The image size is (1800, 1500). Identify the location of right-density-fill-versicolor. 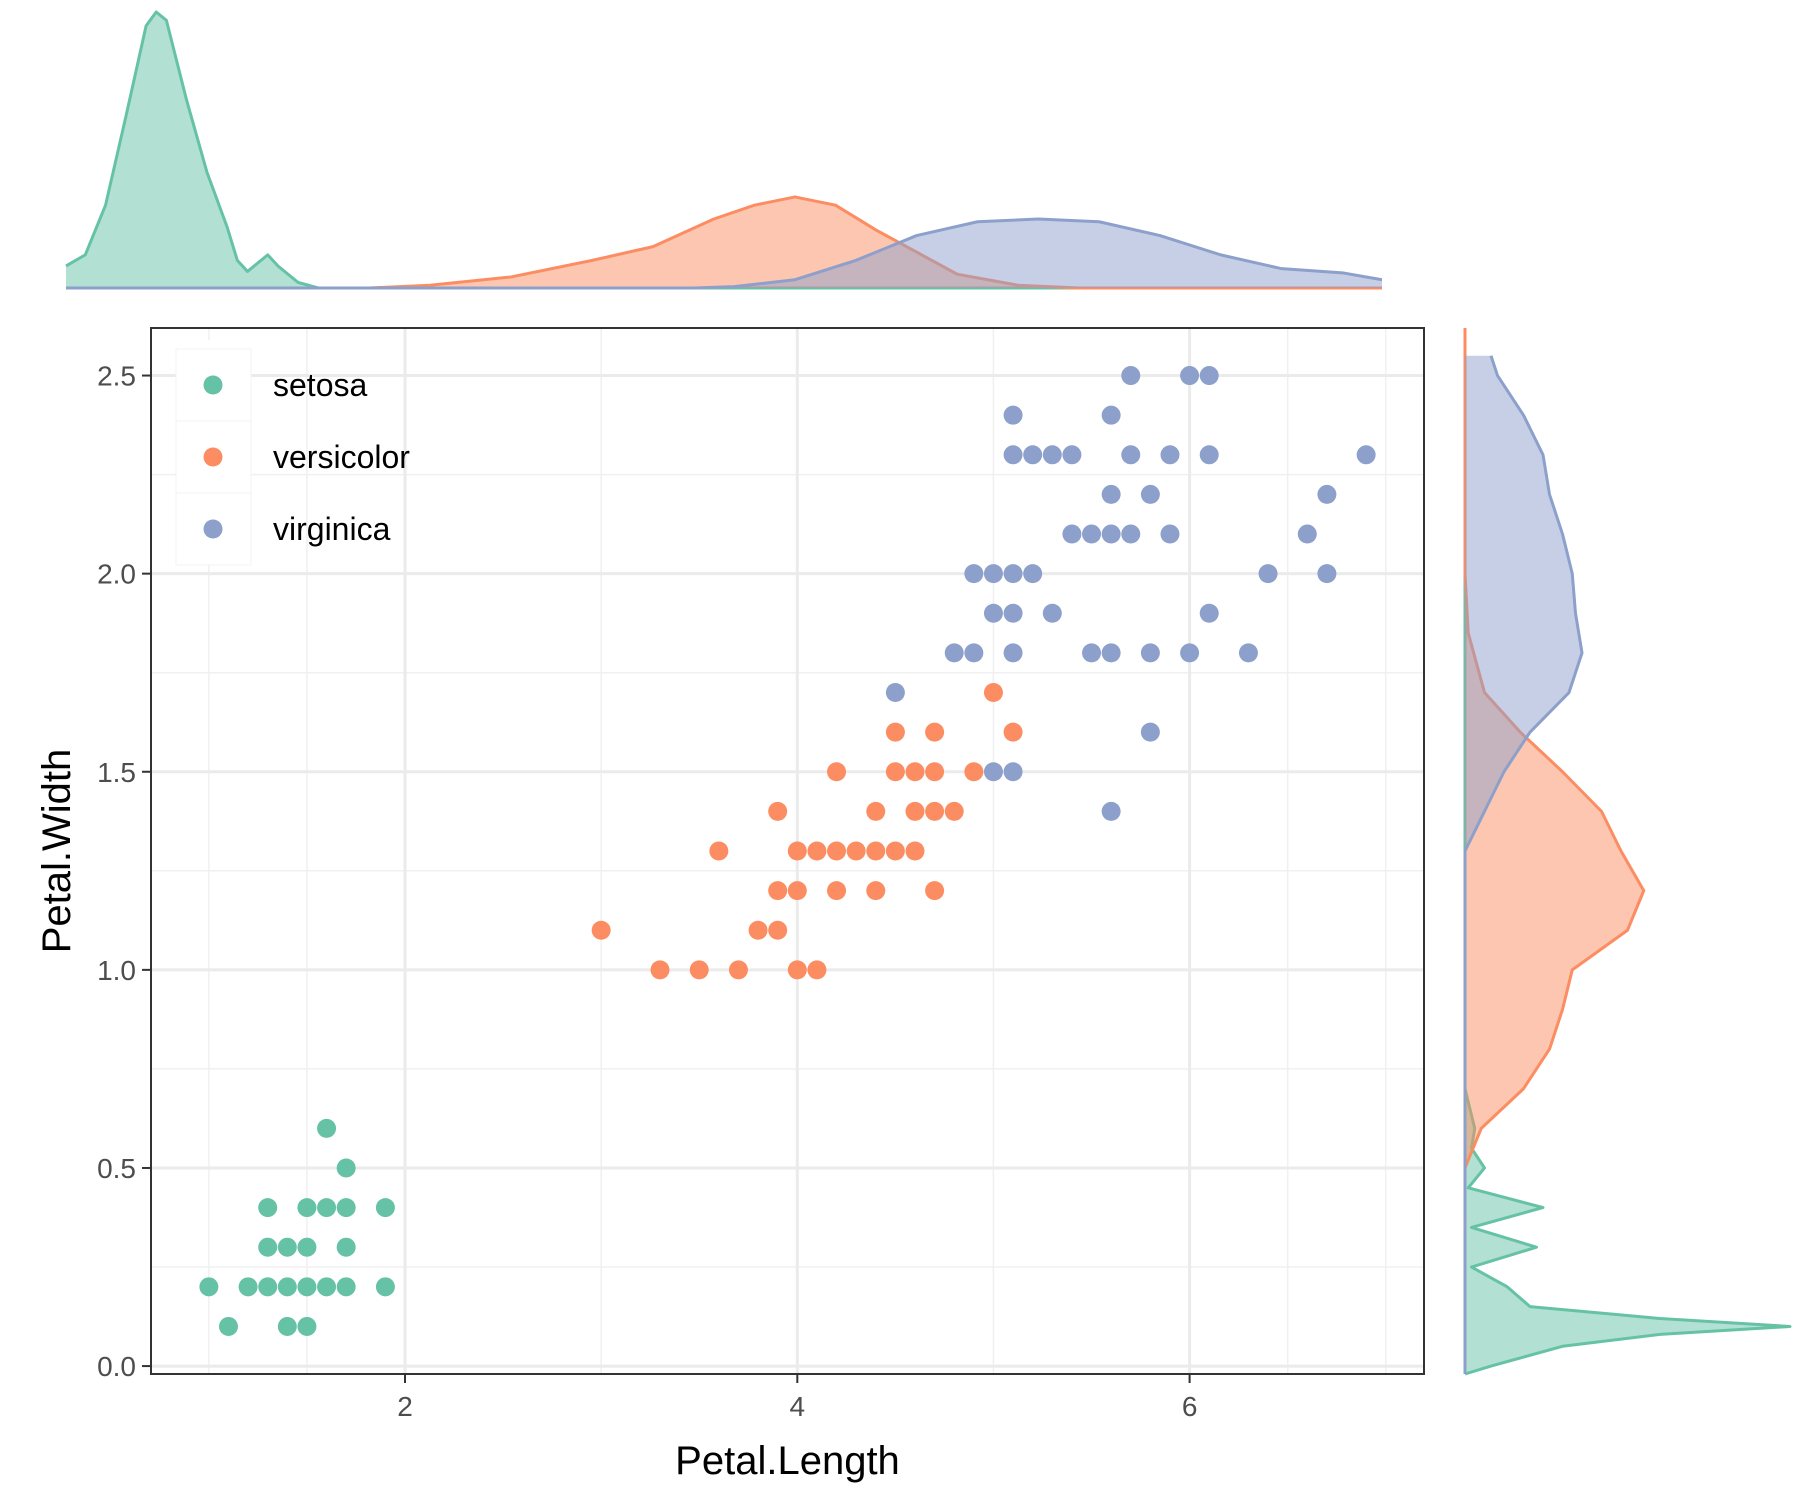
(1554, 851).